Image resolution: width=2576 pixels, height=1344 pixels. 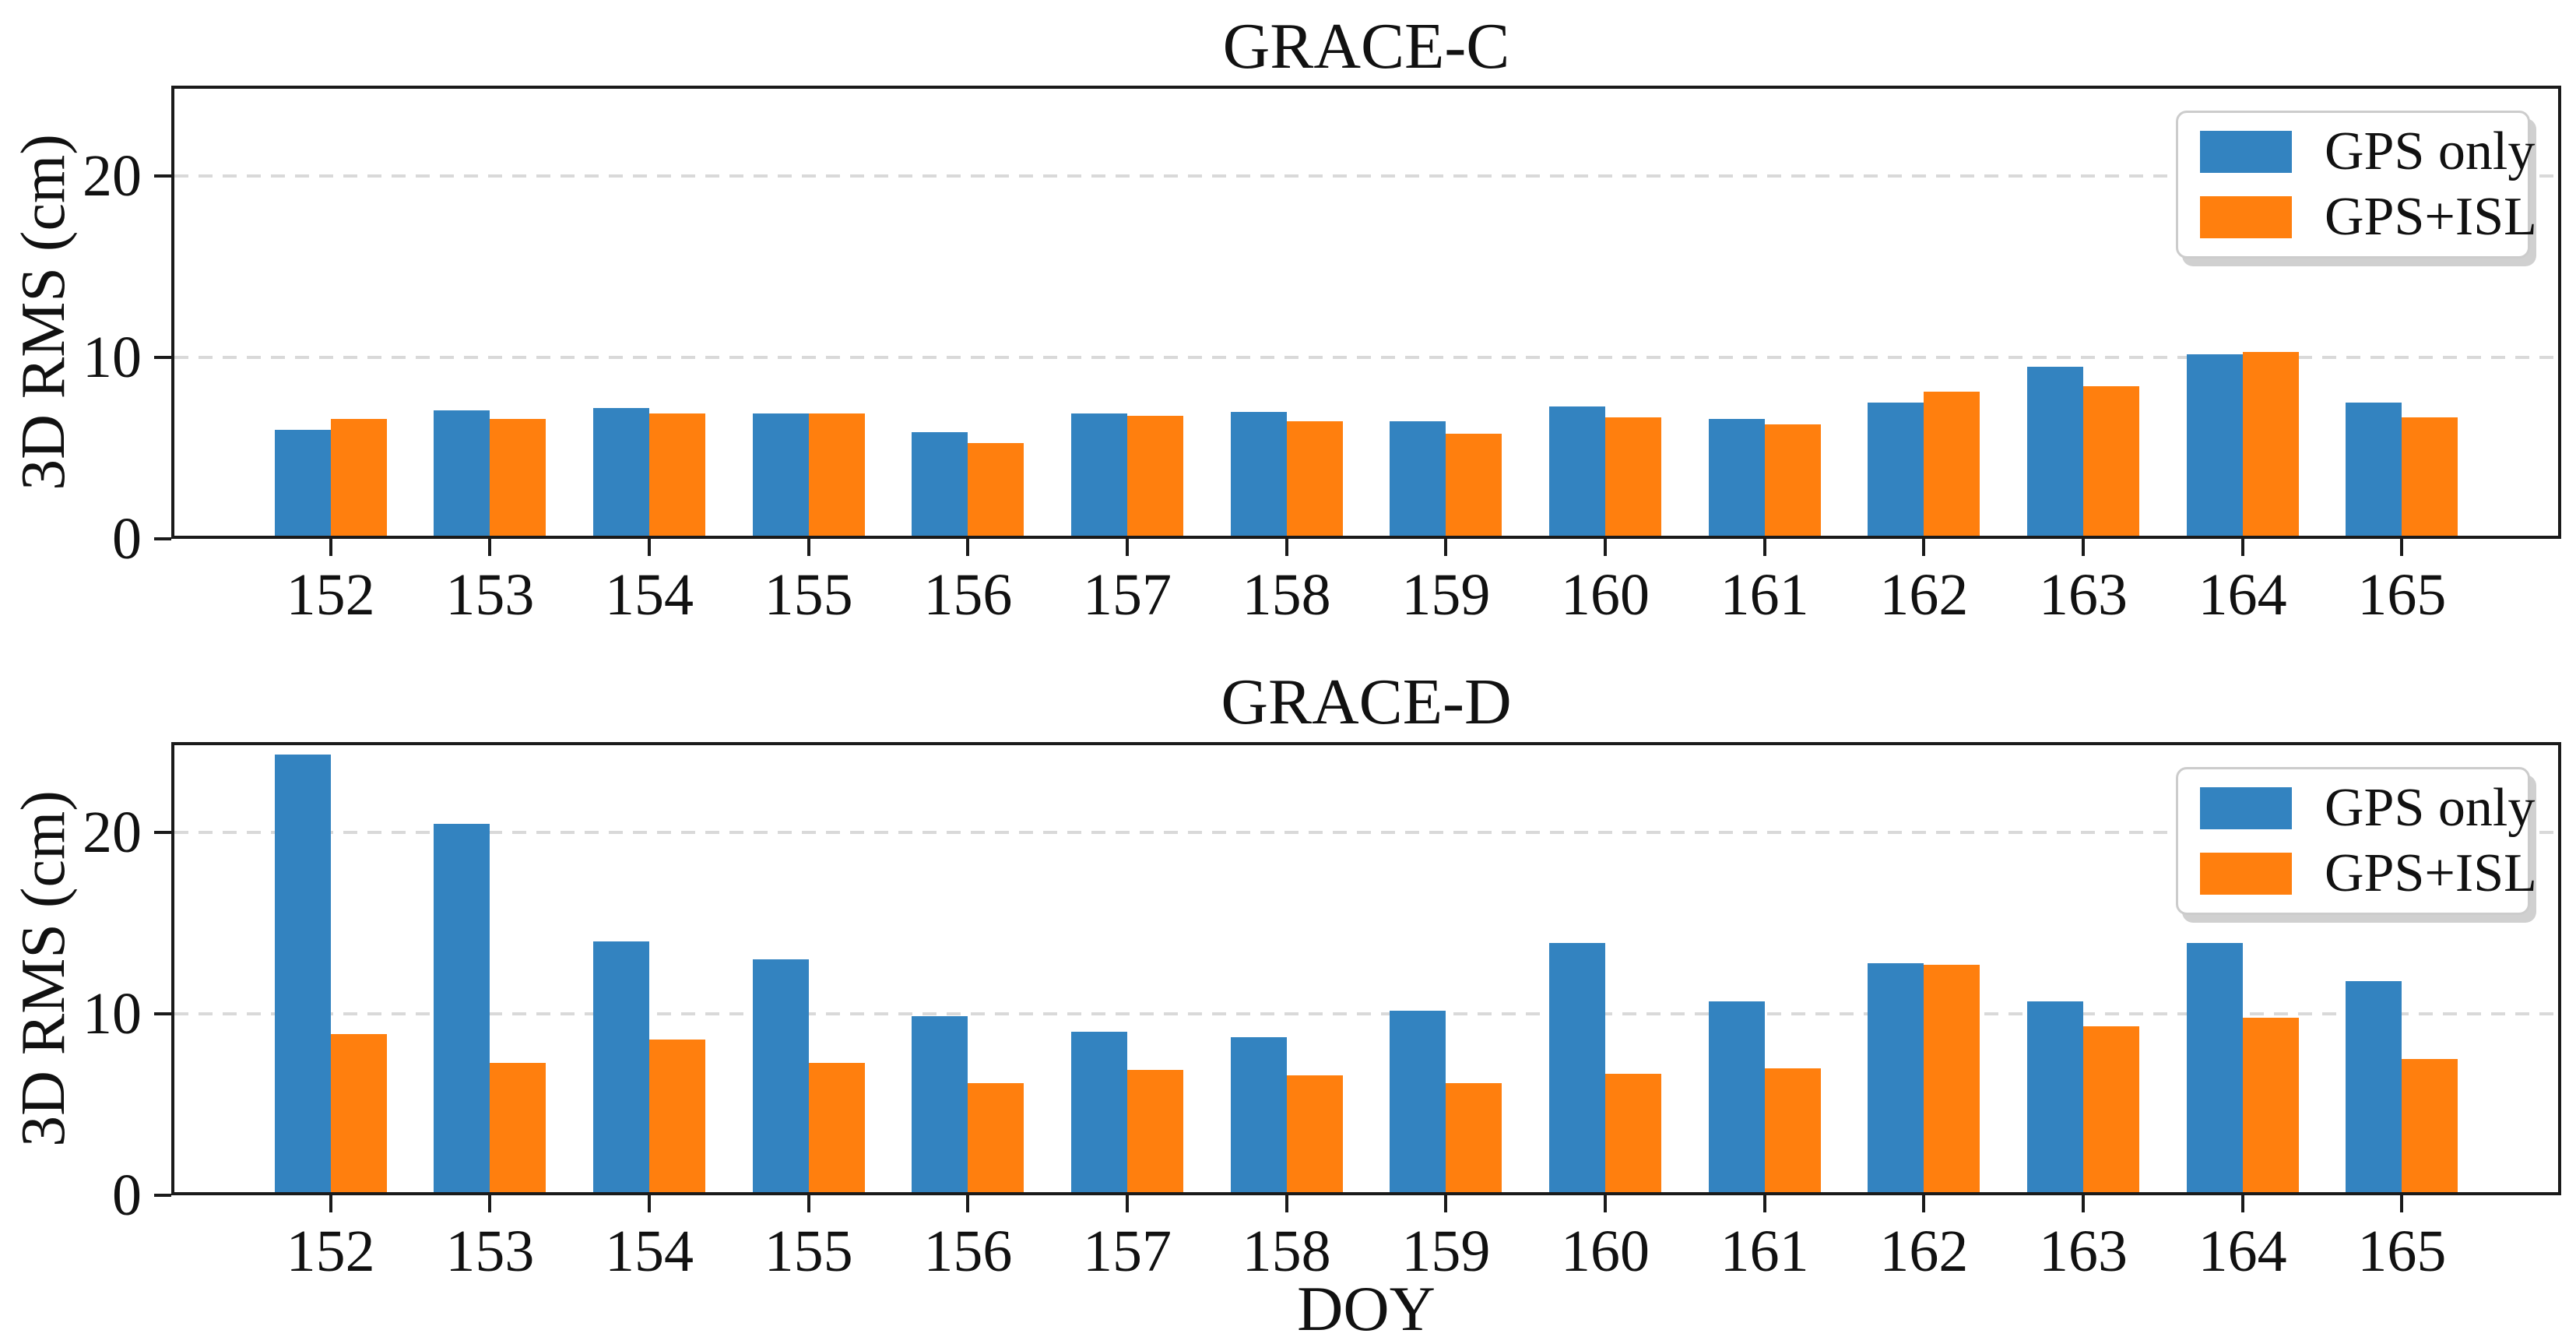 I want to click on y-tick-label: 10, so click(x=113, y=1014).